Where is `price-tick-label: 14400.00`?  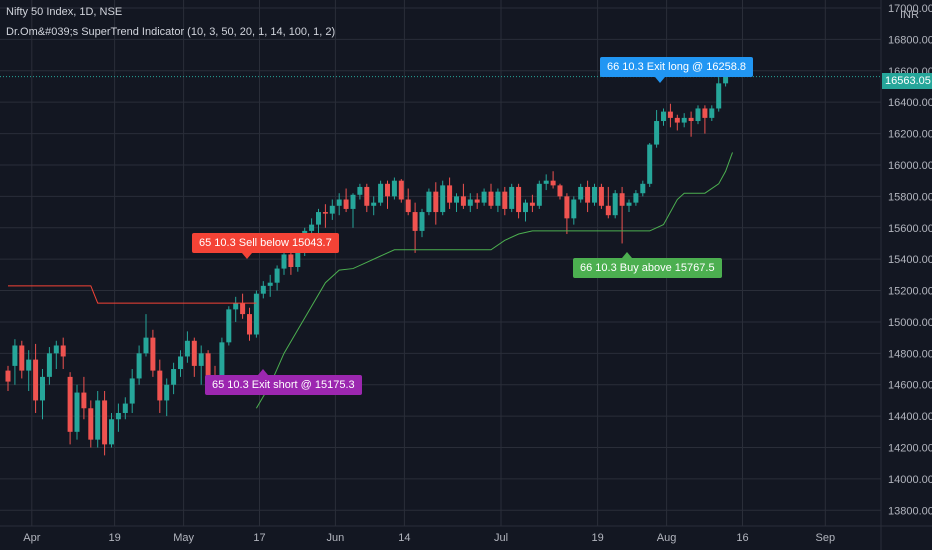 price-tick-label: 14400.00 is located at coordinates (910, 417).